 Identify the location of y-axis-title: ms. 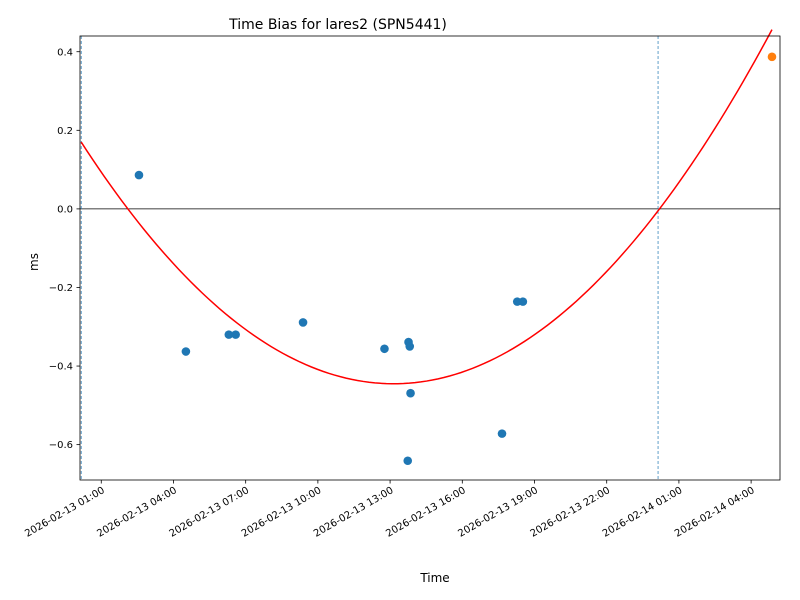
(34, 262).